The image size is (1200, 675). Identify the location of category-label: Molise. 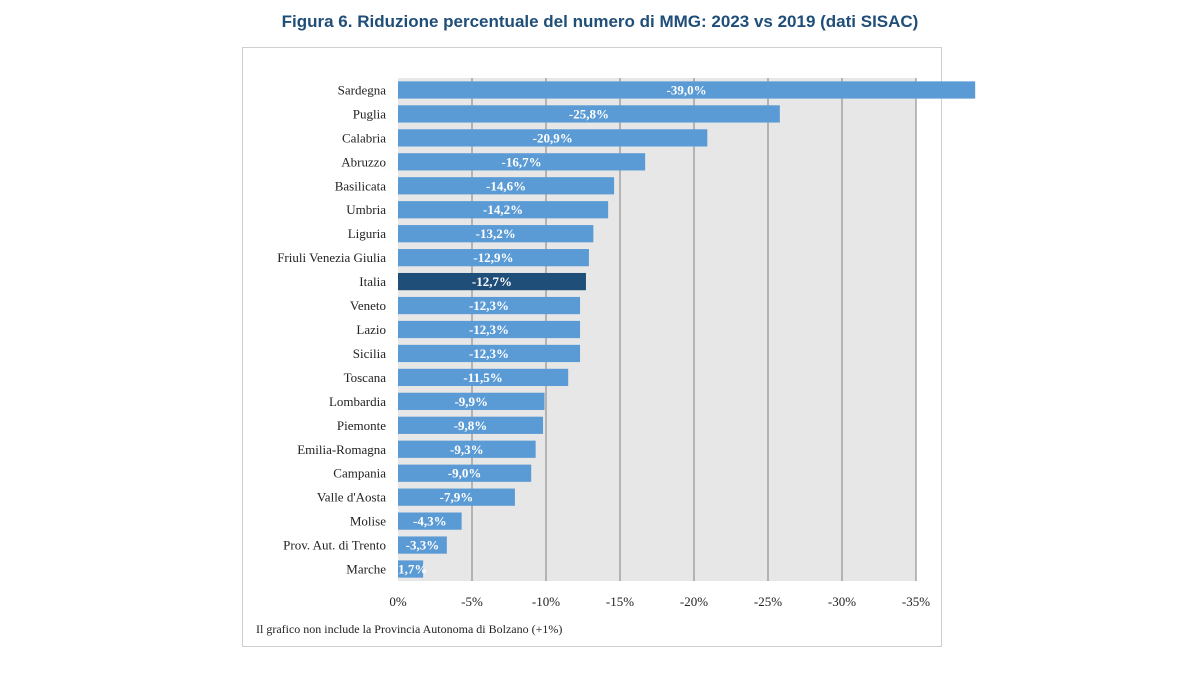
(368, 521).